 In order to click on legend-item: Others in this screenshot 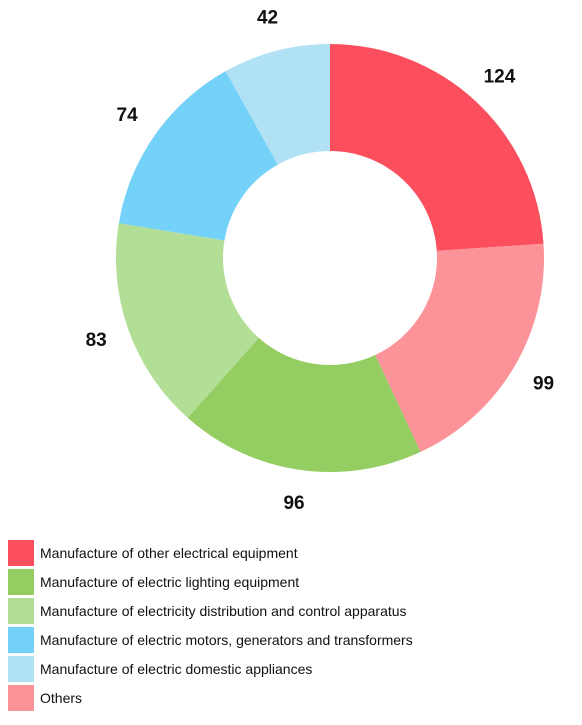, I will do `click(293, 697)`.